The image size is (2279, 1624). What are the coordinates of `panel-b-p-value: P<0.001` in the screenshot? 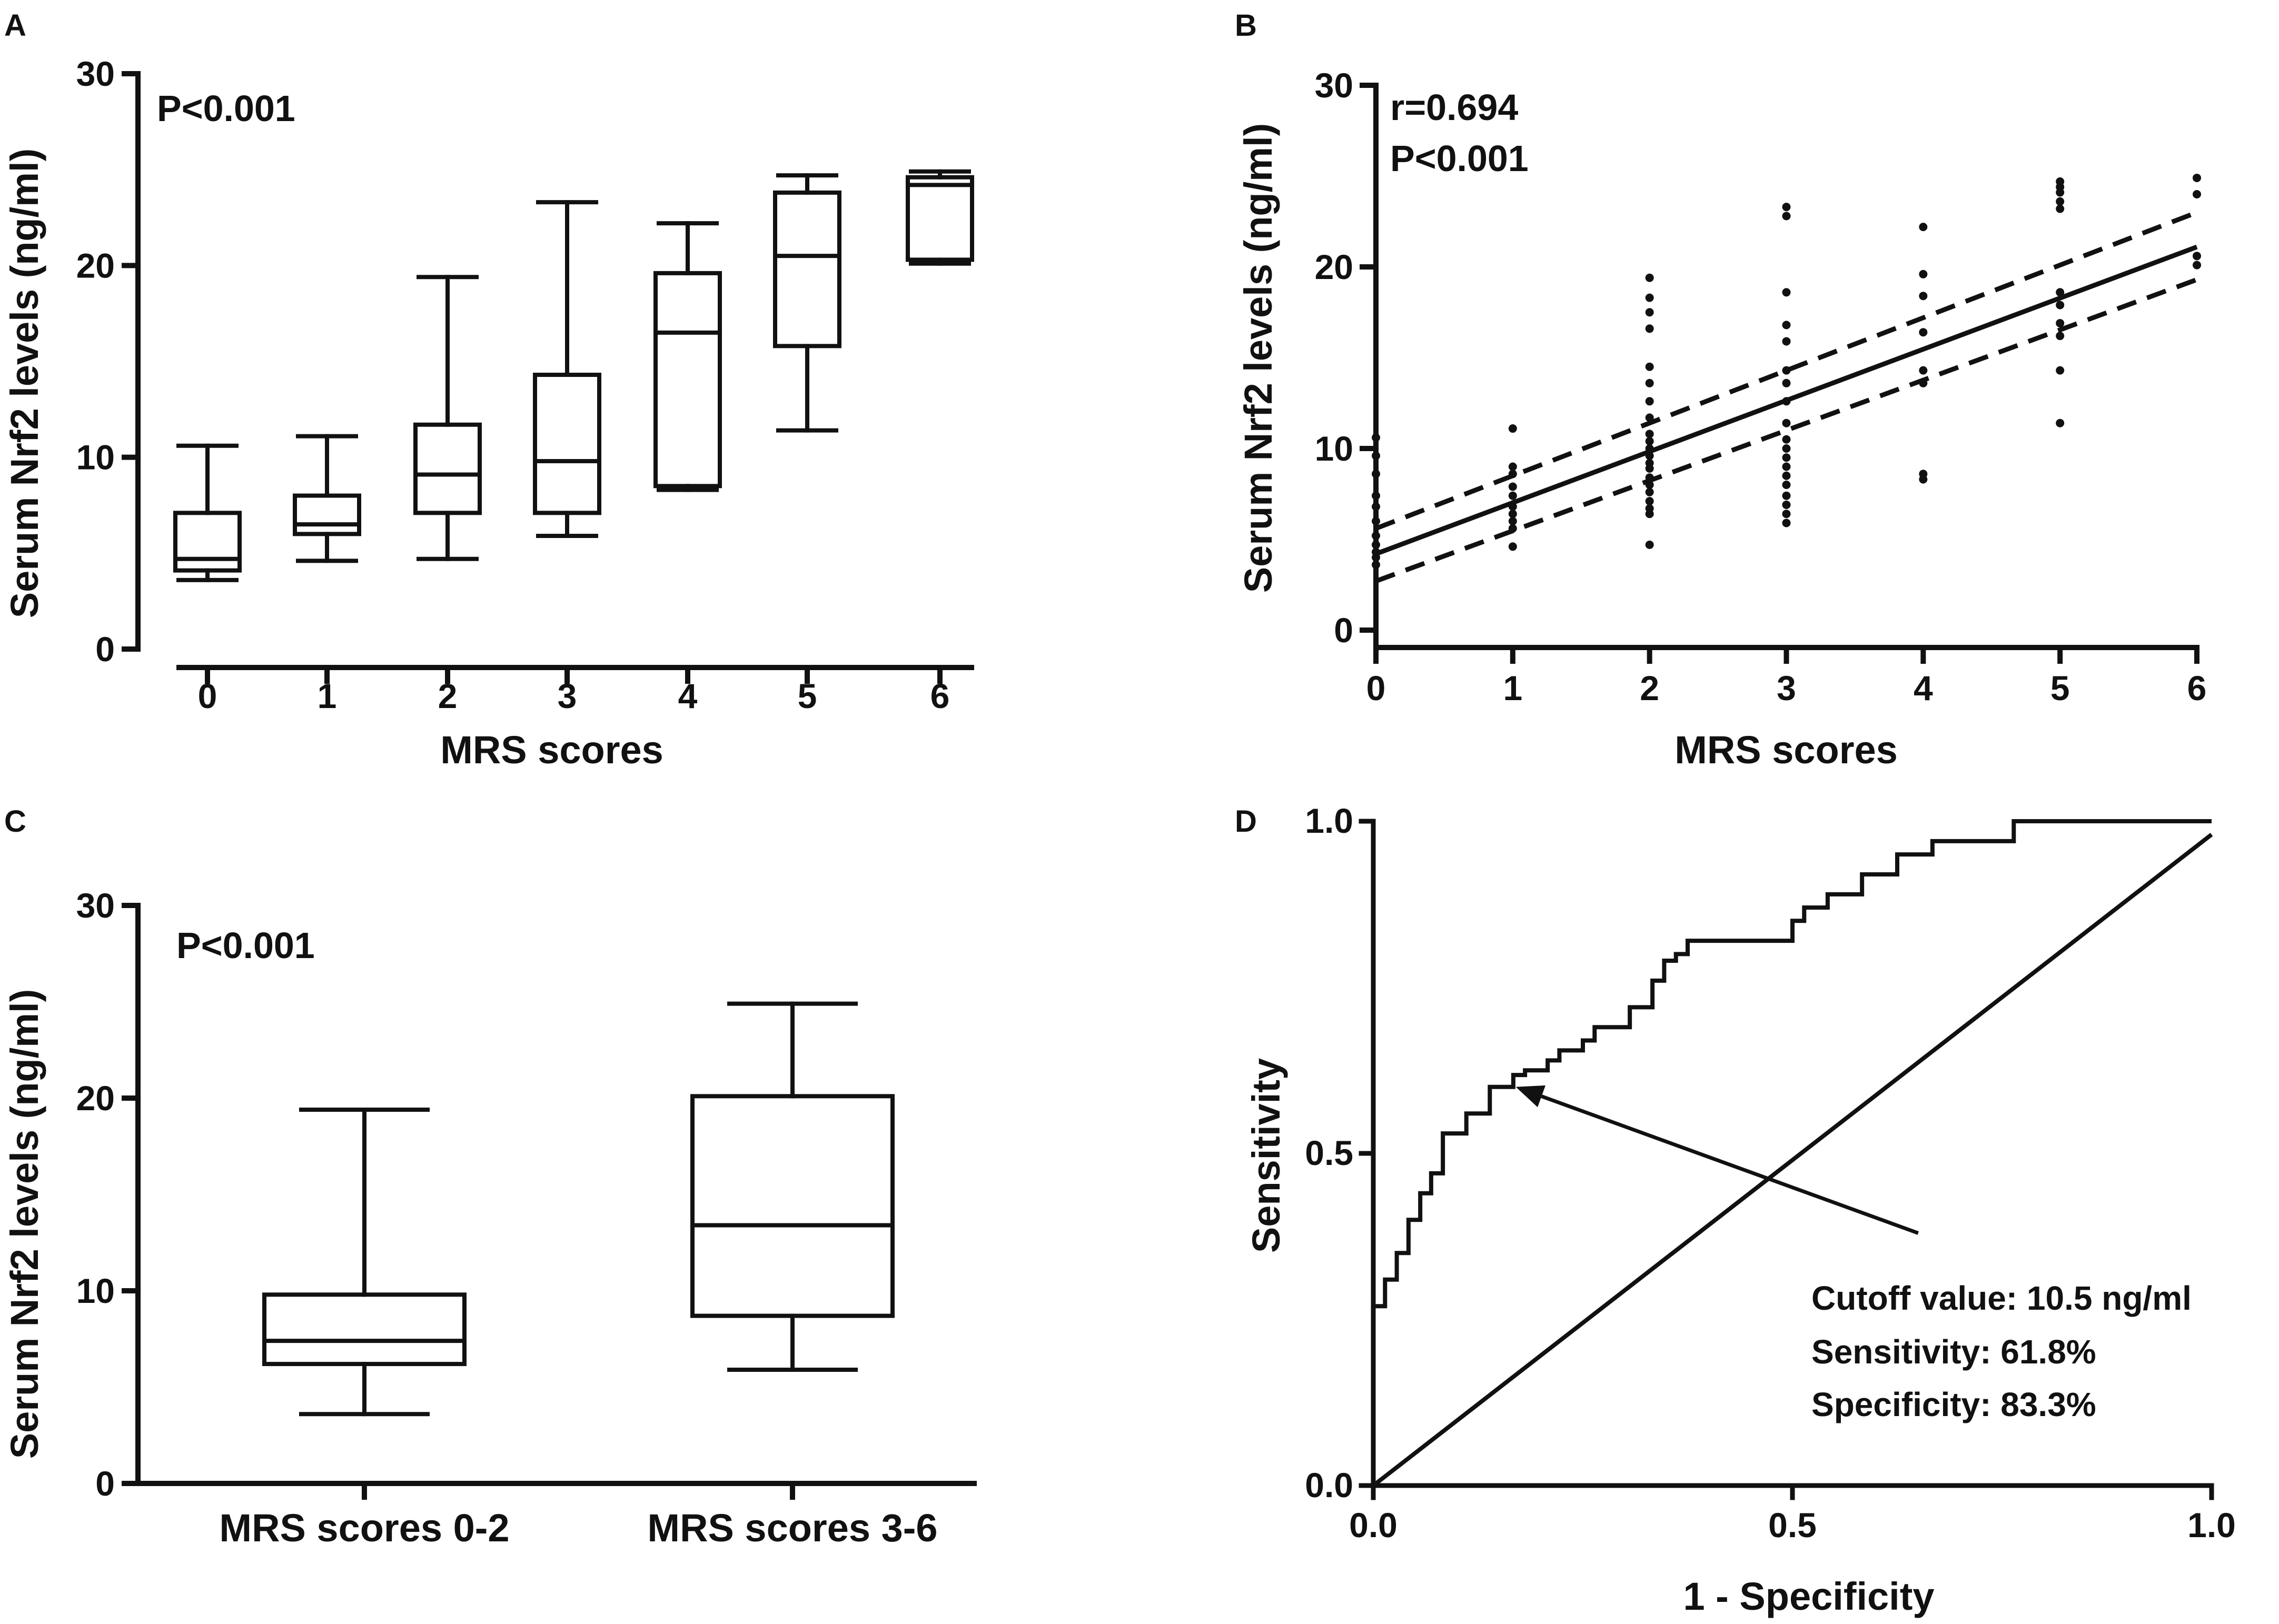 It's located at (1459, 158).